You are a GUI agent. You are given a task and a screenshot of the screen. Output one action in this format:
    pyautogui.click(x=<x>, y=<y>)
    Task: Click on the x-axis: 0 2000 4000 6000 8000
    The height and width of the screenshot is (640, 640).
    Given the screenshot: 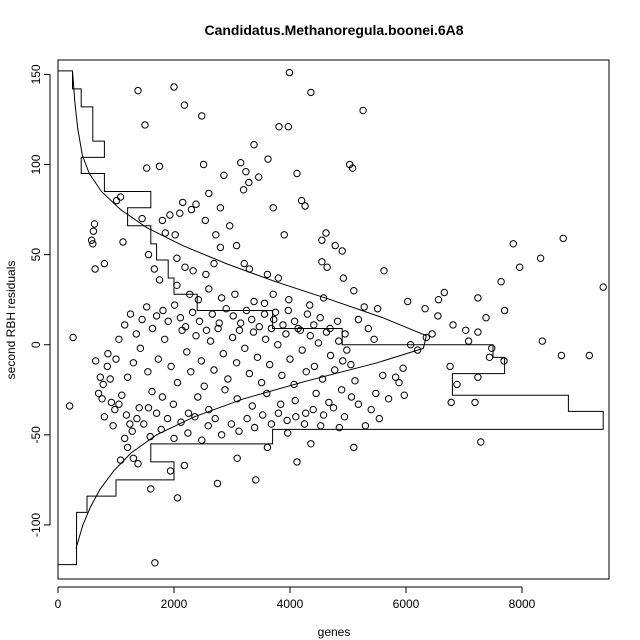 What is the action you would take?
    pyautogui.click(x=295, y=598)
    